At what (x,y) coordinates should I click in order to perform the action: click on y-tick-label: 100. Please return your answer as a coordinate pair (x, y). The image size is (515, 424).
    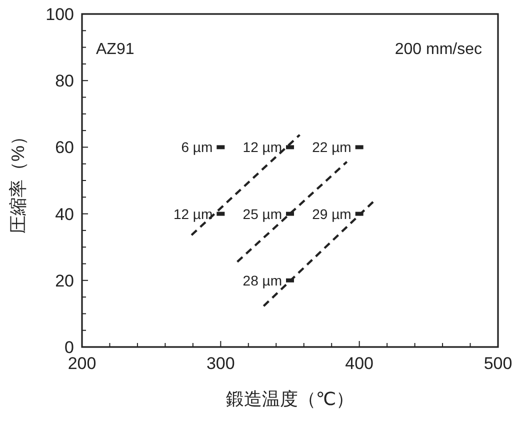
    Looking at the image, I should click on (60, 14).